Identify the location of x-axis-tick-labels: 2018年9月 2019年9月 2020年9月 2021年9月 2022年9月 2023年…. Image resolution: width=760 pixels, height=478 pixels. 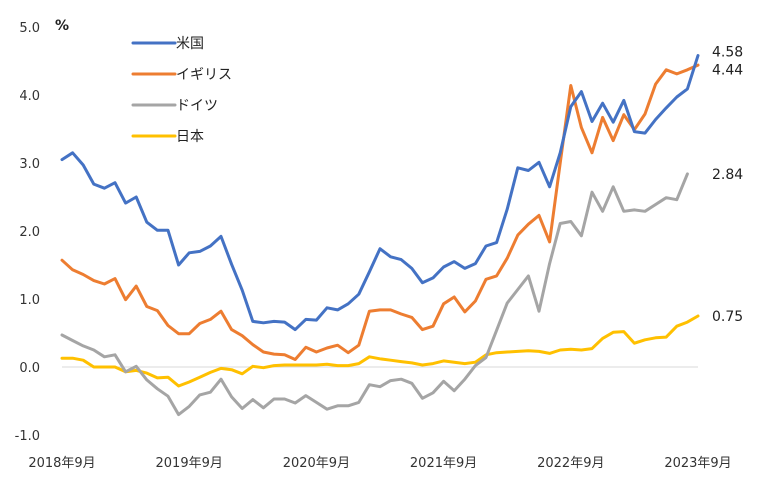
(379, 463).